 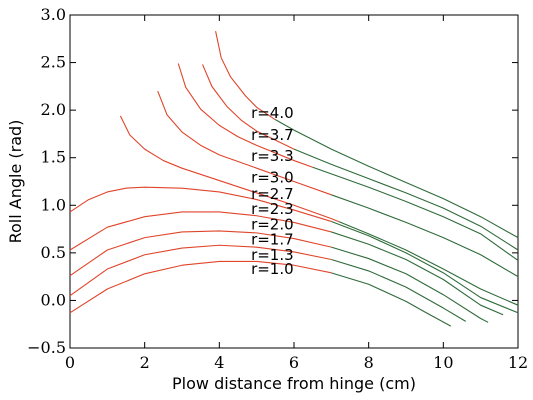 I want to click on series-label-9: r=4.0, so click(x=272, y=113).